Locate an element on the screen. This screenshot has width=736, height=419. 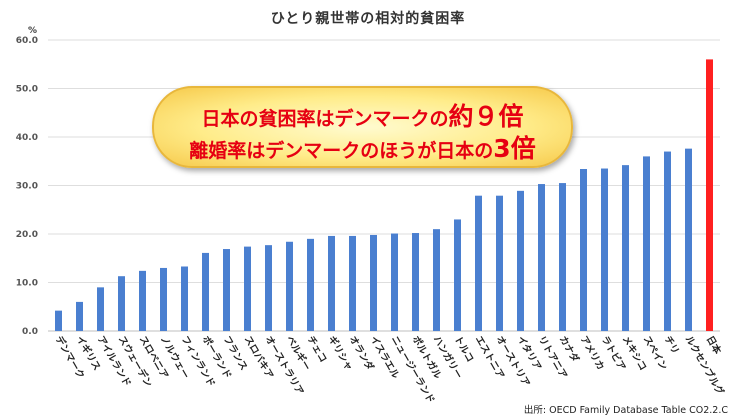
y-tick-label: 50.0 is located at coordinates (27, 90).